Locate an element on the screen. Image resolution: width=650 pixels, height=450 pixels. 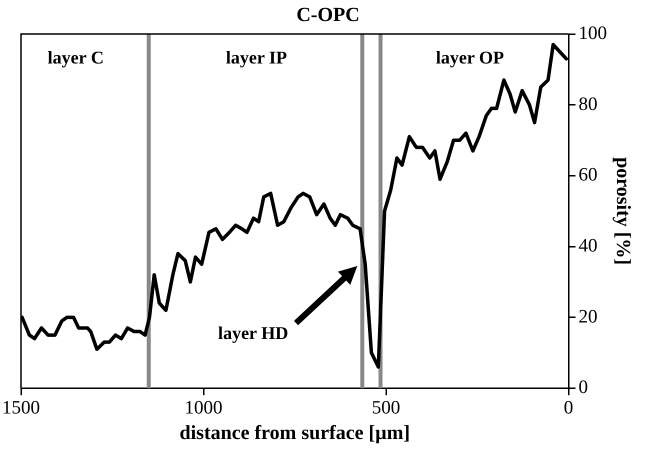
y-tick-label: 80 is located at coordinates (588, 104).